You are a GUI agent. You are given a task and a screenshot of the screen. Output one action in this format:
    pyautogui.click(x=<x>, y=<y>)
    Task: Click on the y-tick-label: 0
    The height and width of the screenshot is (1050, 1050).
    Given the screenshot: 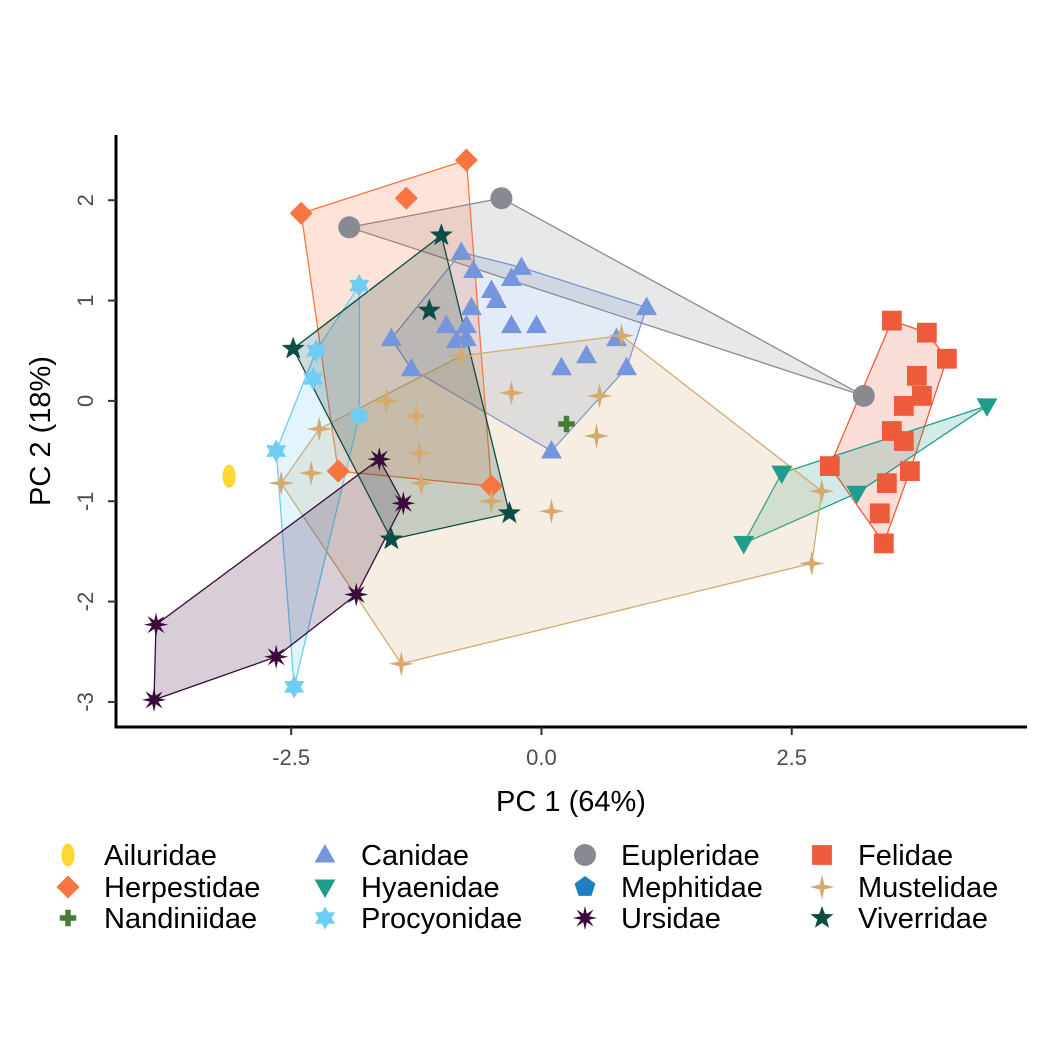 What is the action you would take?
    pyautogui.click(x=85, y=401)
    